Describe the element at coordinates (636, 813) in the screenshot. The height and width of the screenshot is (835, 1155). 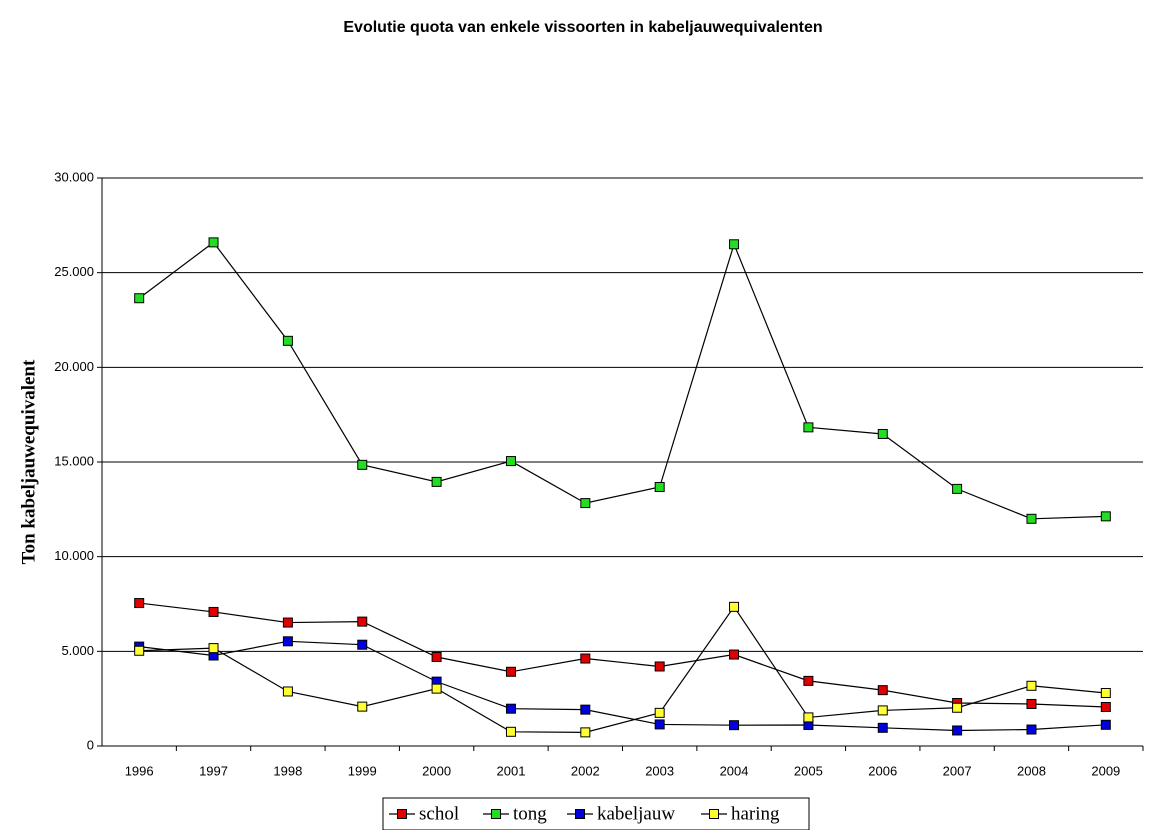
I see `legend-label: kabeljauw` at that location.